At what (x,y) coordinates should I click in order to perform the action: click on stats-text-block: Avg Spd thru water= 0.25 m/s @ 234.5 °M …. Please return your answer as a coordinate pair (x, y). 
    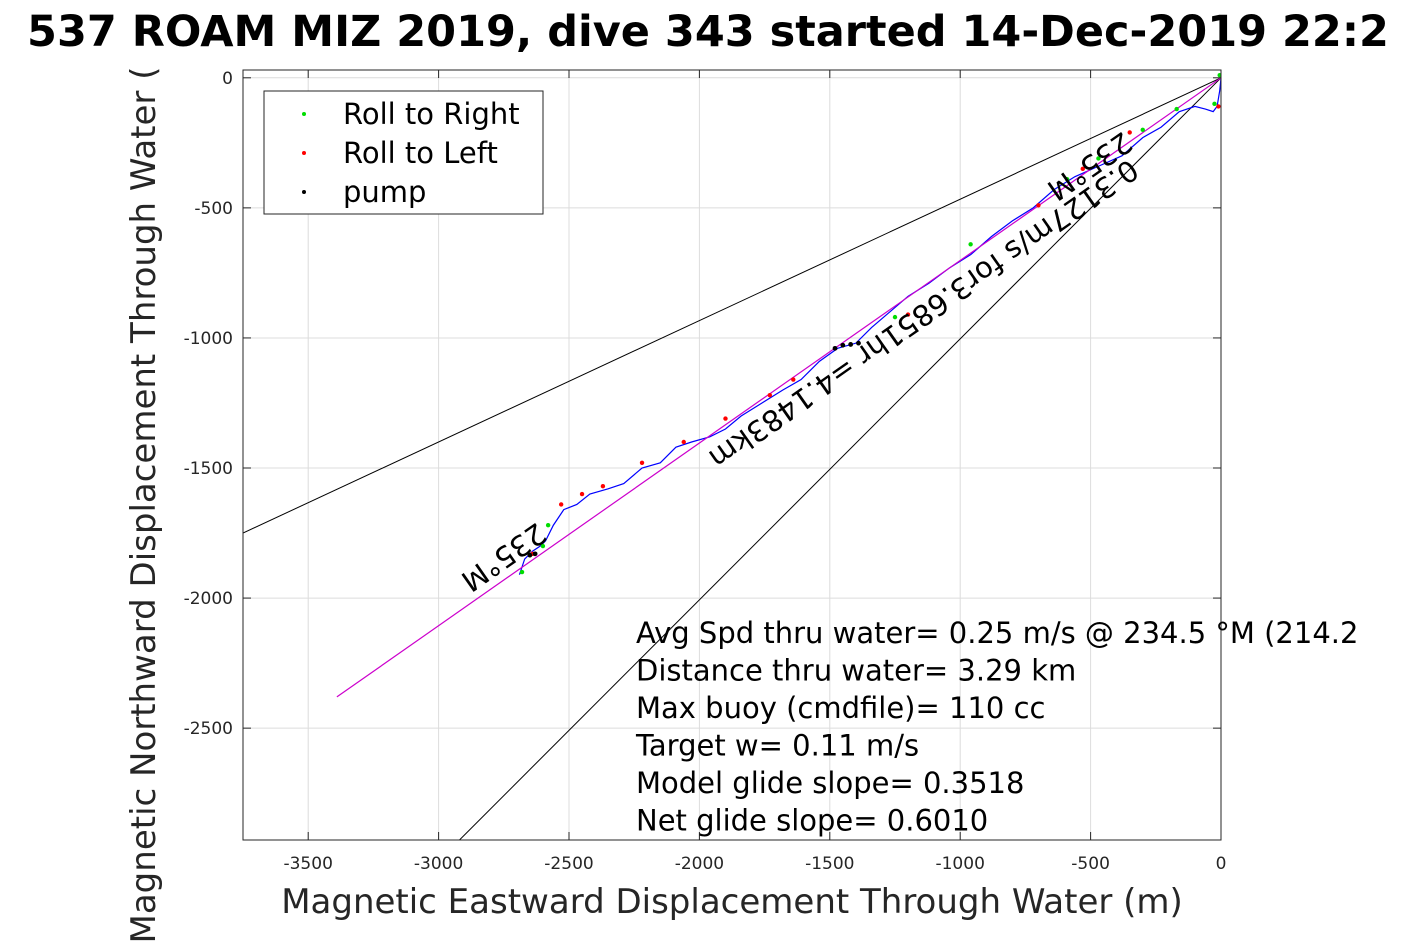
    Looking at the image, I should click on (996, 727).